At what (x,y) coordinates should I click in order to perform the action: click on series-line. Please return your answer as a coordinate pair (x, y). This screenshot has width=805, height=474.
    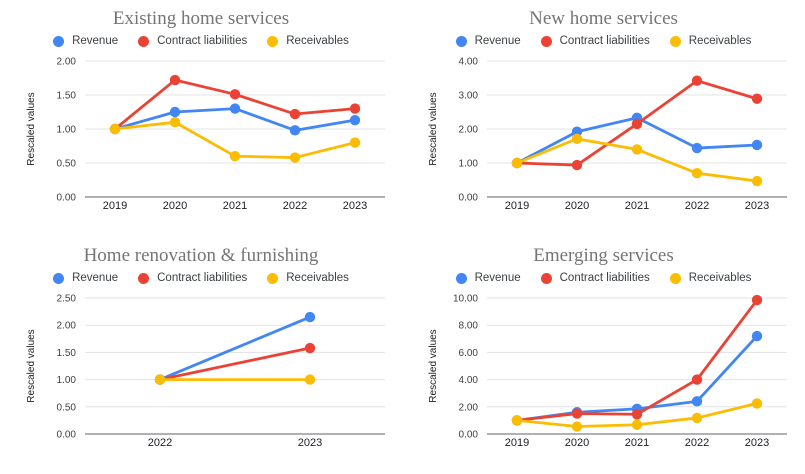
    Looking at the image, I should click on (235, 348).